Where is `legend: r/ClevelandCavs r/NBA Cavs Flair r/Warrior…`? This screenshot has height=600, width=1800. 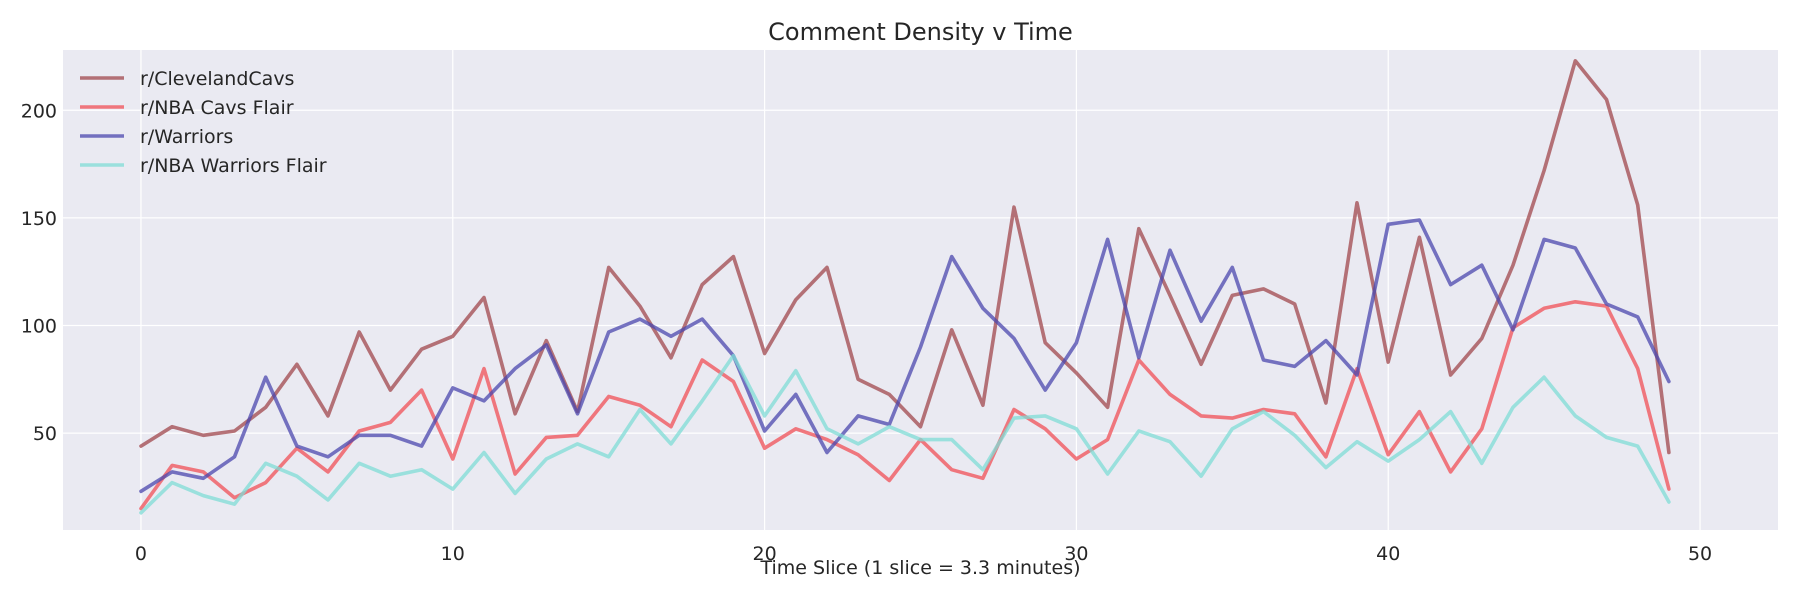
legend: r/ClevelandCavs r/NBA Cavs Flair r/Warrior… is located at coordinates (203, 122).